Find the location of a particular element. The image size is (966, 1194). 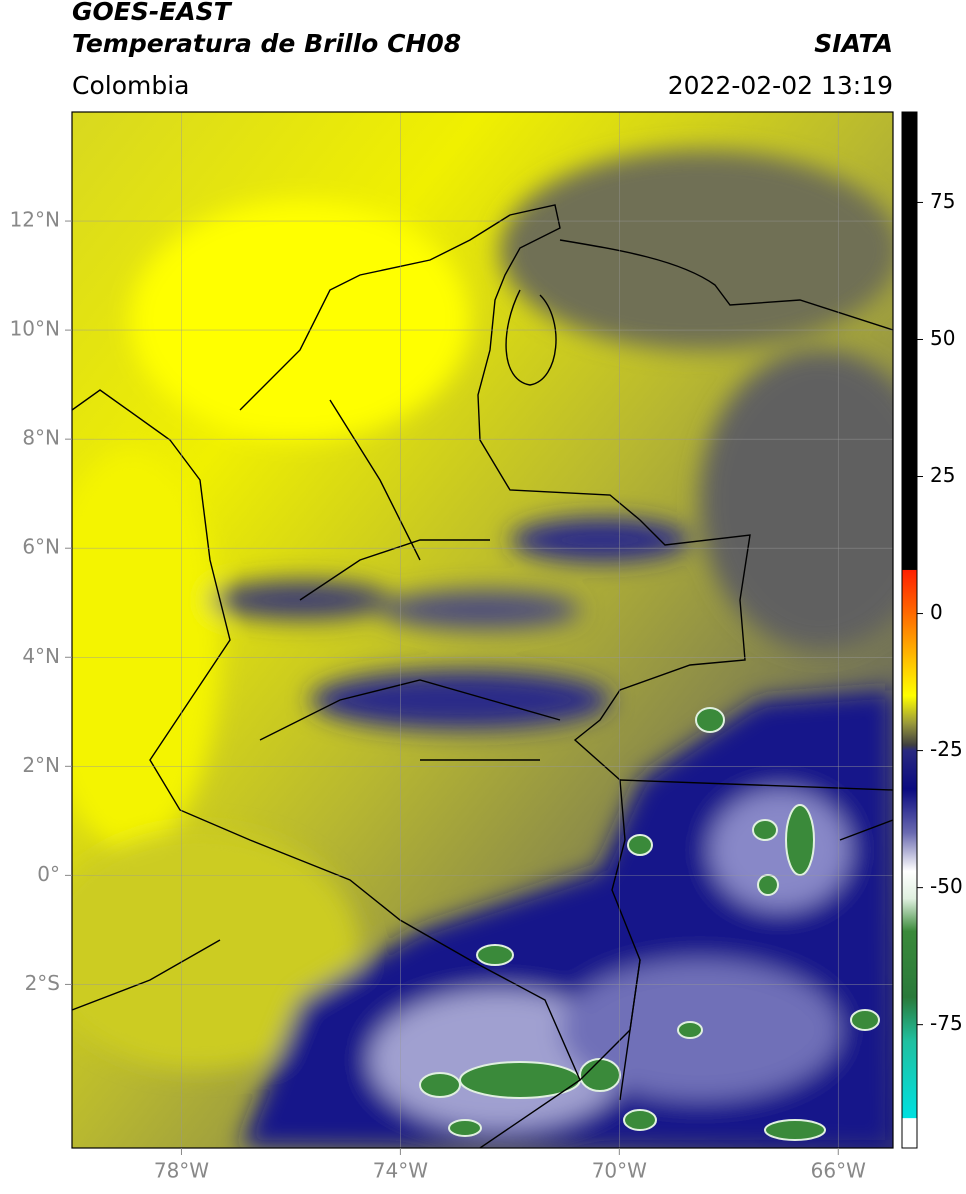

y-tick-label: 10°N is located at coordinates (35, 329).